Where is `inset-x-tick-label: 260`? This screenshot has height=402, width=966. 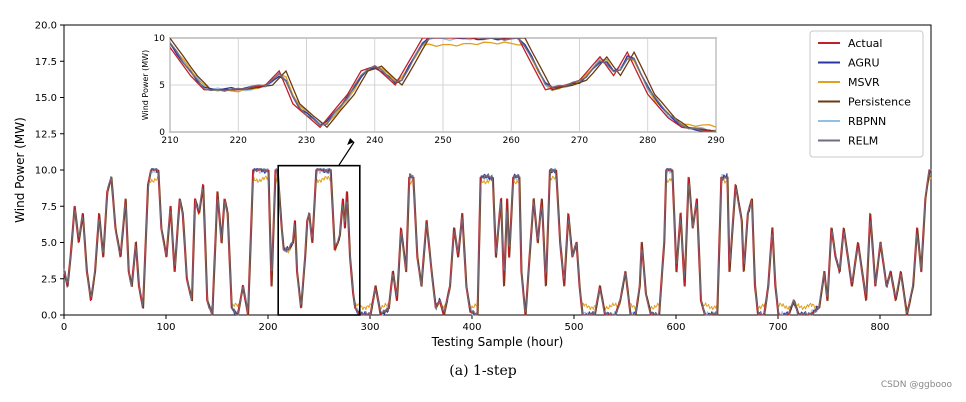
inset-x-tick-label: 260 is located at coordinates (511, 141).